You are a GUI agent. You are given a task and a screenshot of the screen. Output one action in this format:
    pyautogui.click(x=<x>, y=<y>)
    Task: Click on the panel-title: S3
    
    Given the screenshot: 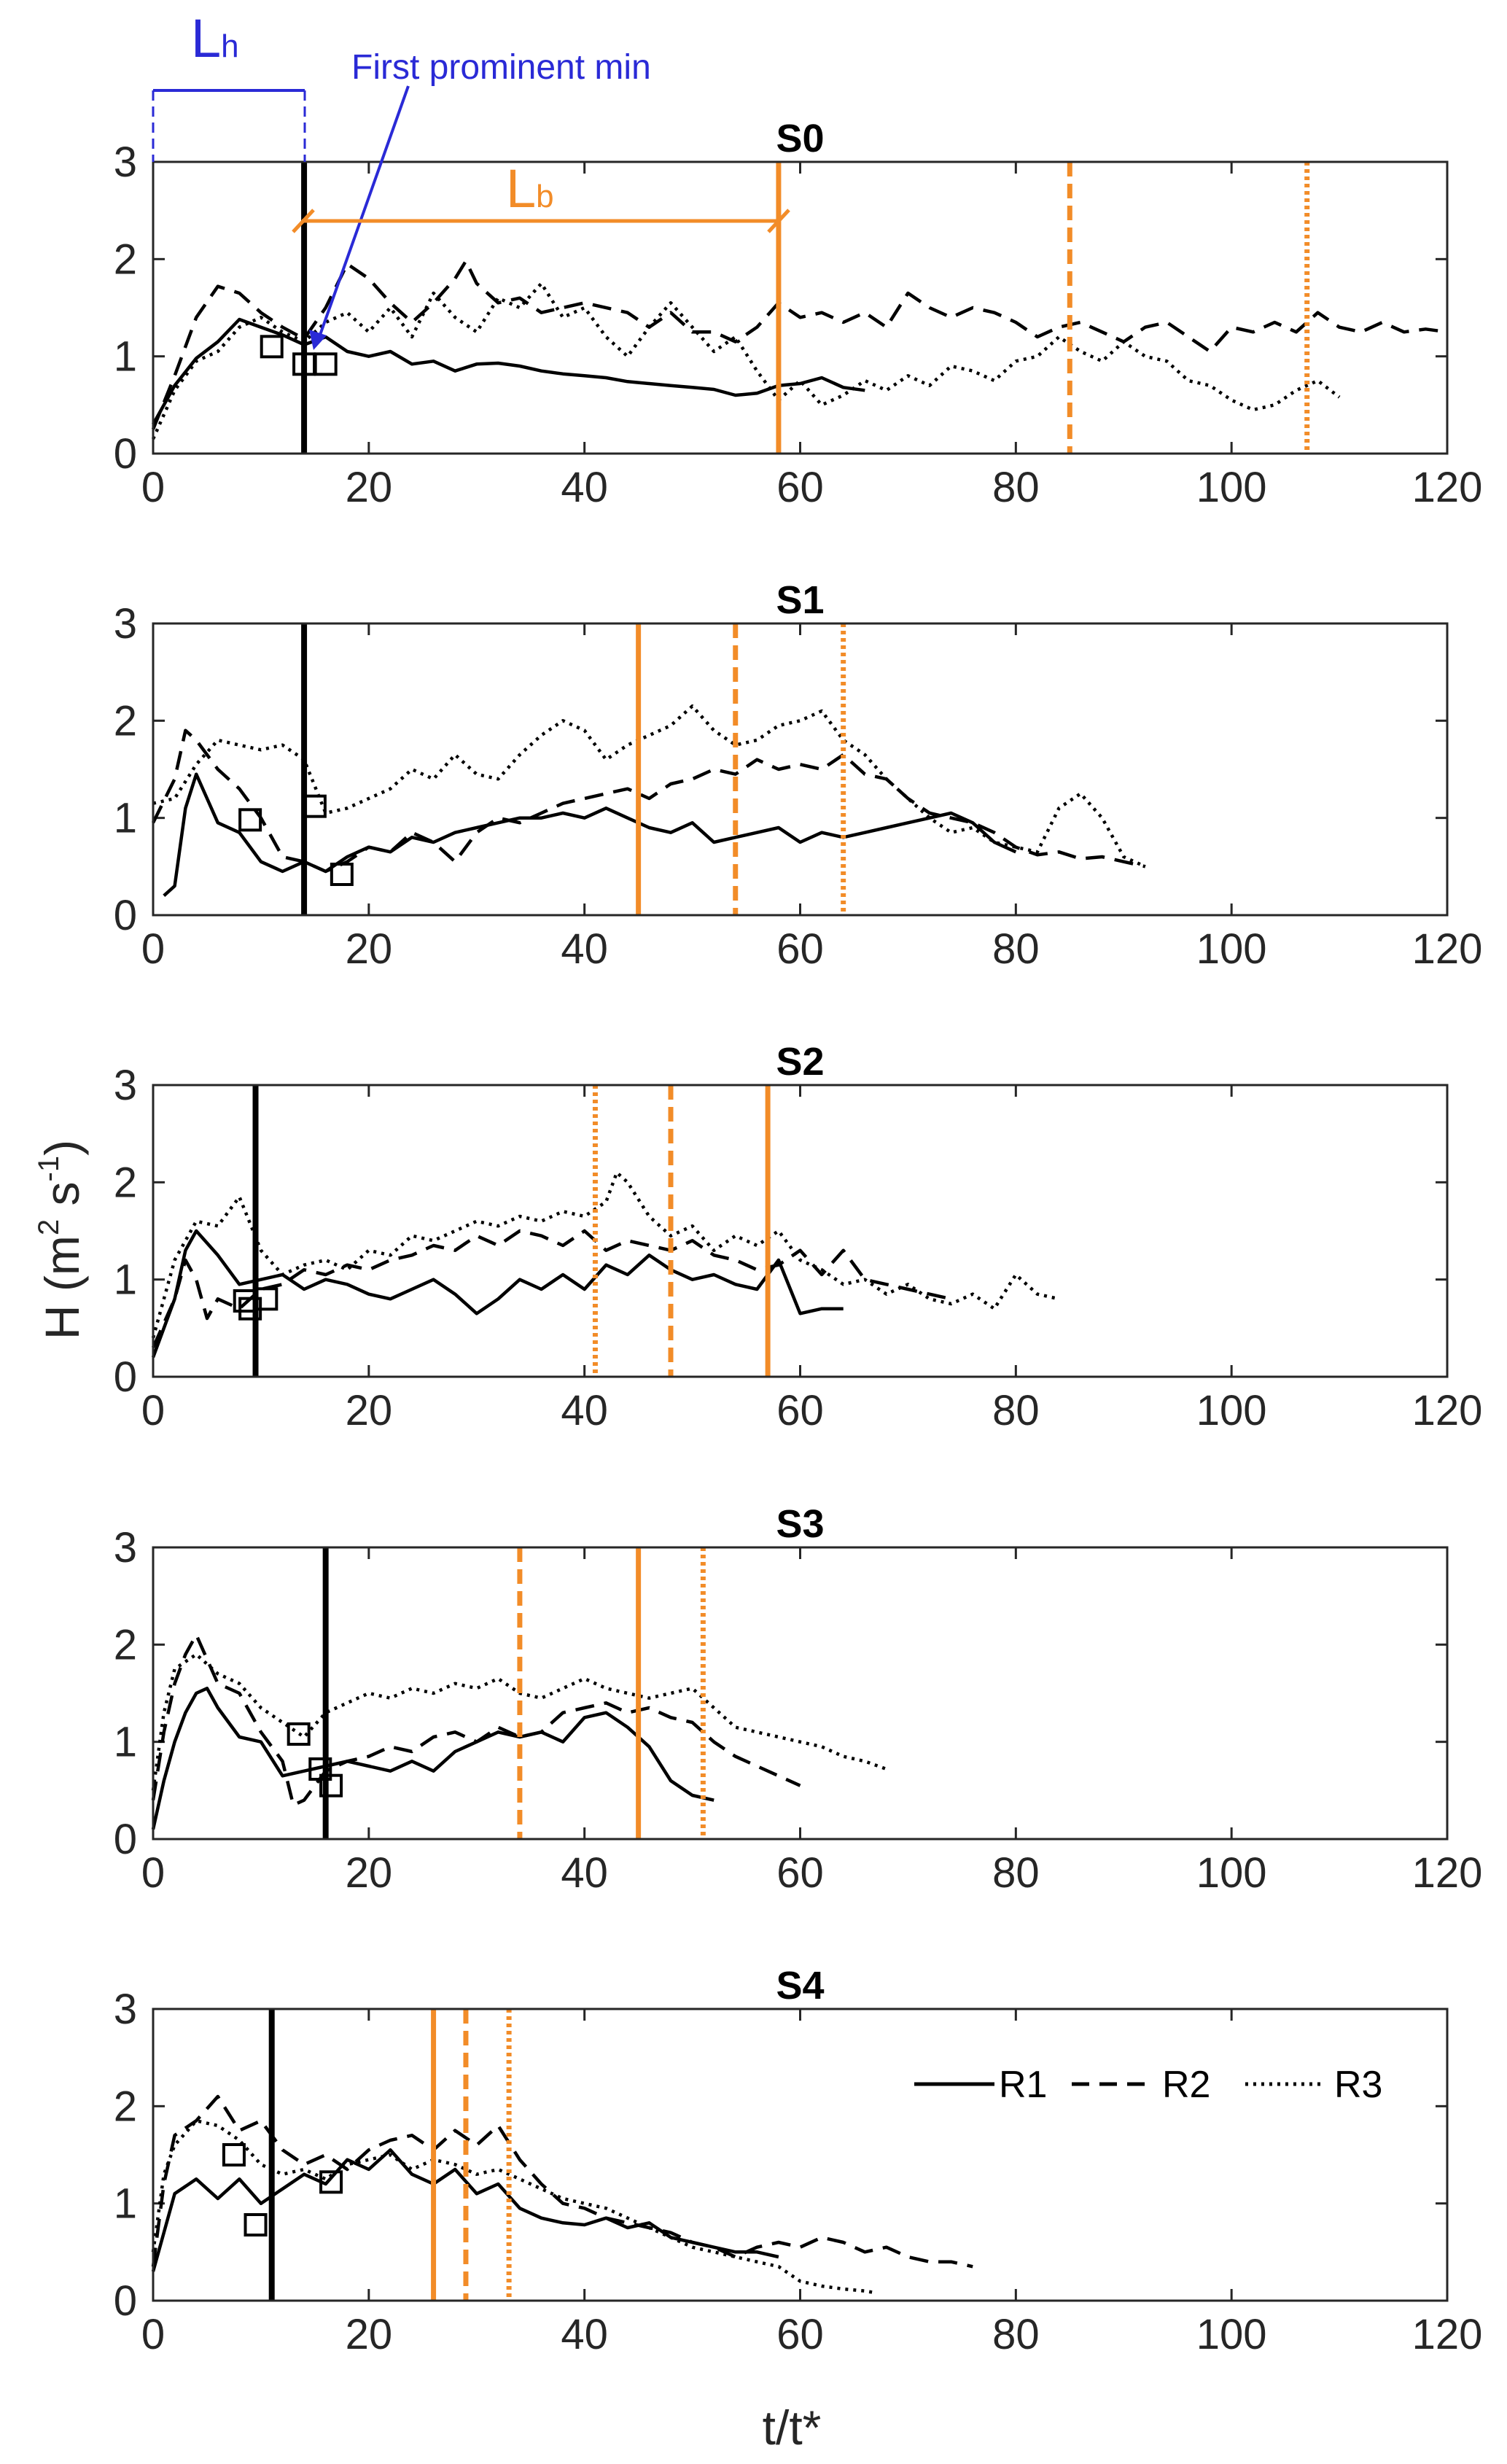 What is the action you would take?
    pyautogui.click(x=800, y=1524)
    